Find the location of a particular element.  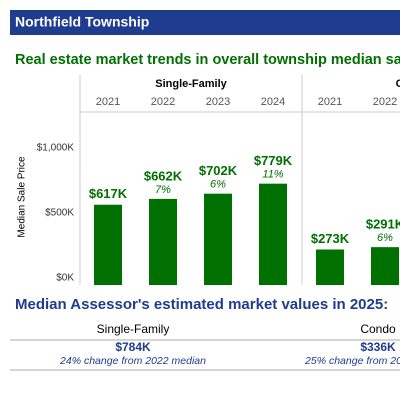

header-bar is located at coordinates (205, 22).